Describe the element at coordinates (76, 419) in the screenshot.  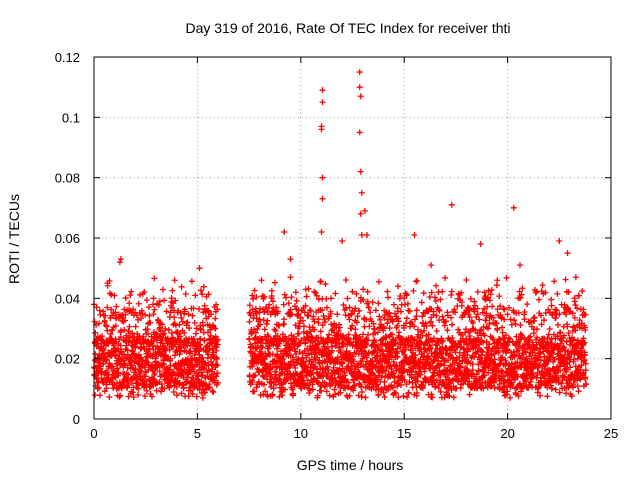
I see `y-tick-label: 0` at that location.